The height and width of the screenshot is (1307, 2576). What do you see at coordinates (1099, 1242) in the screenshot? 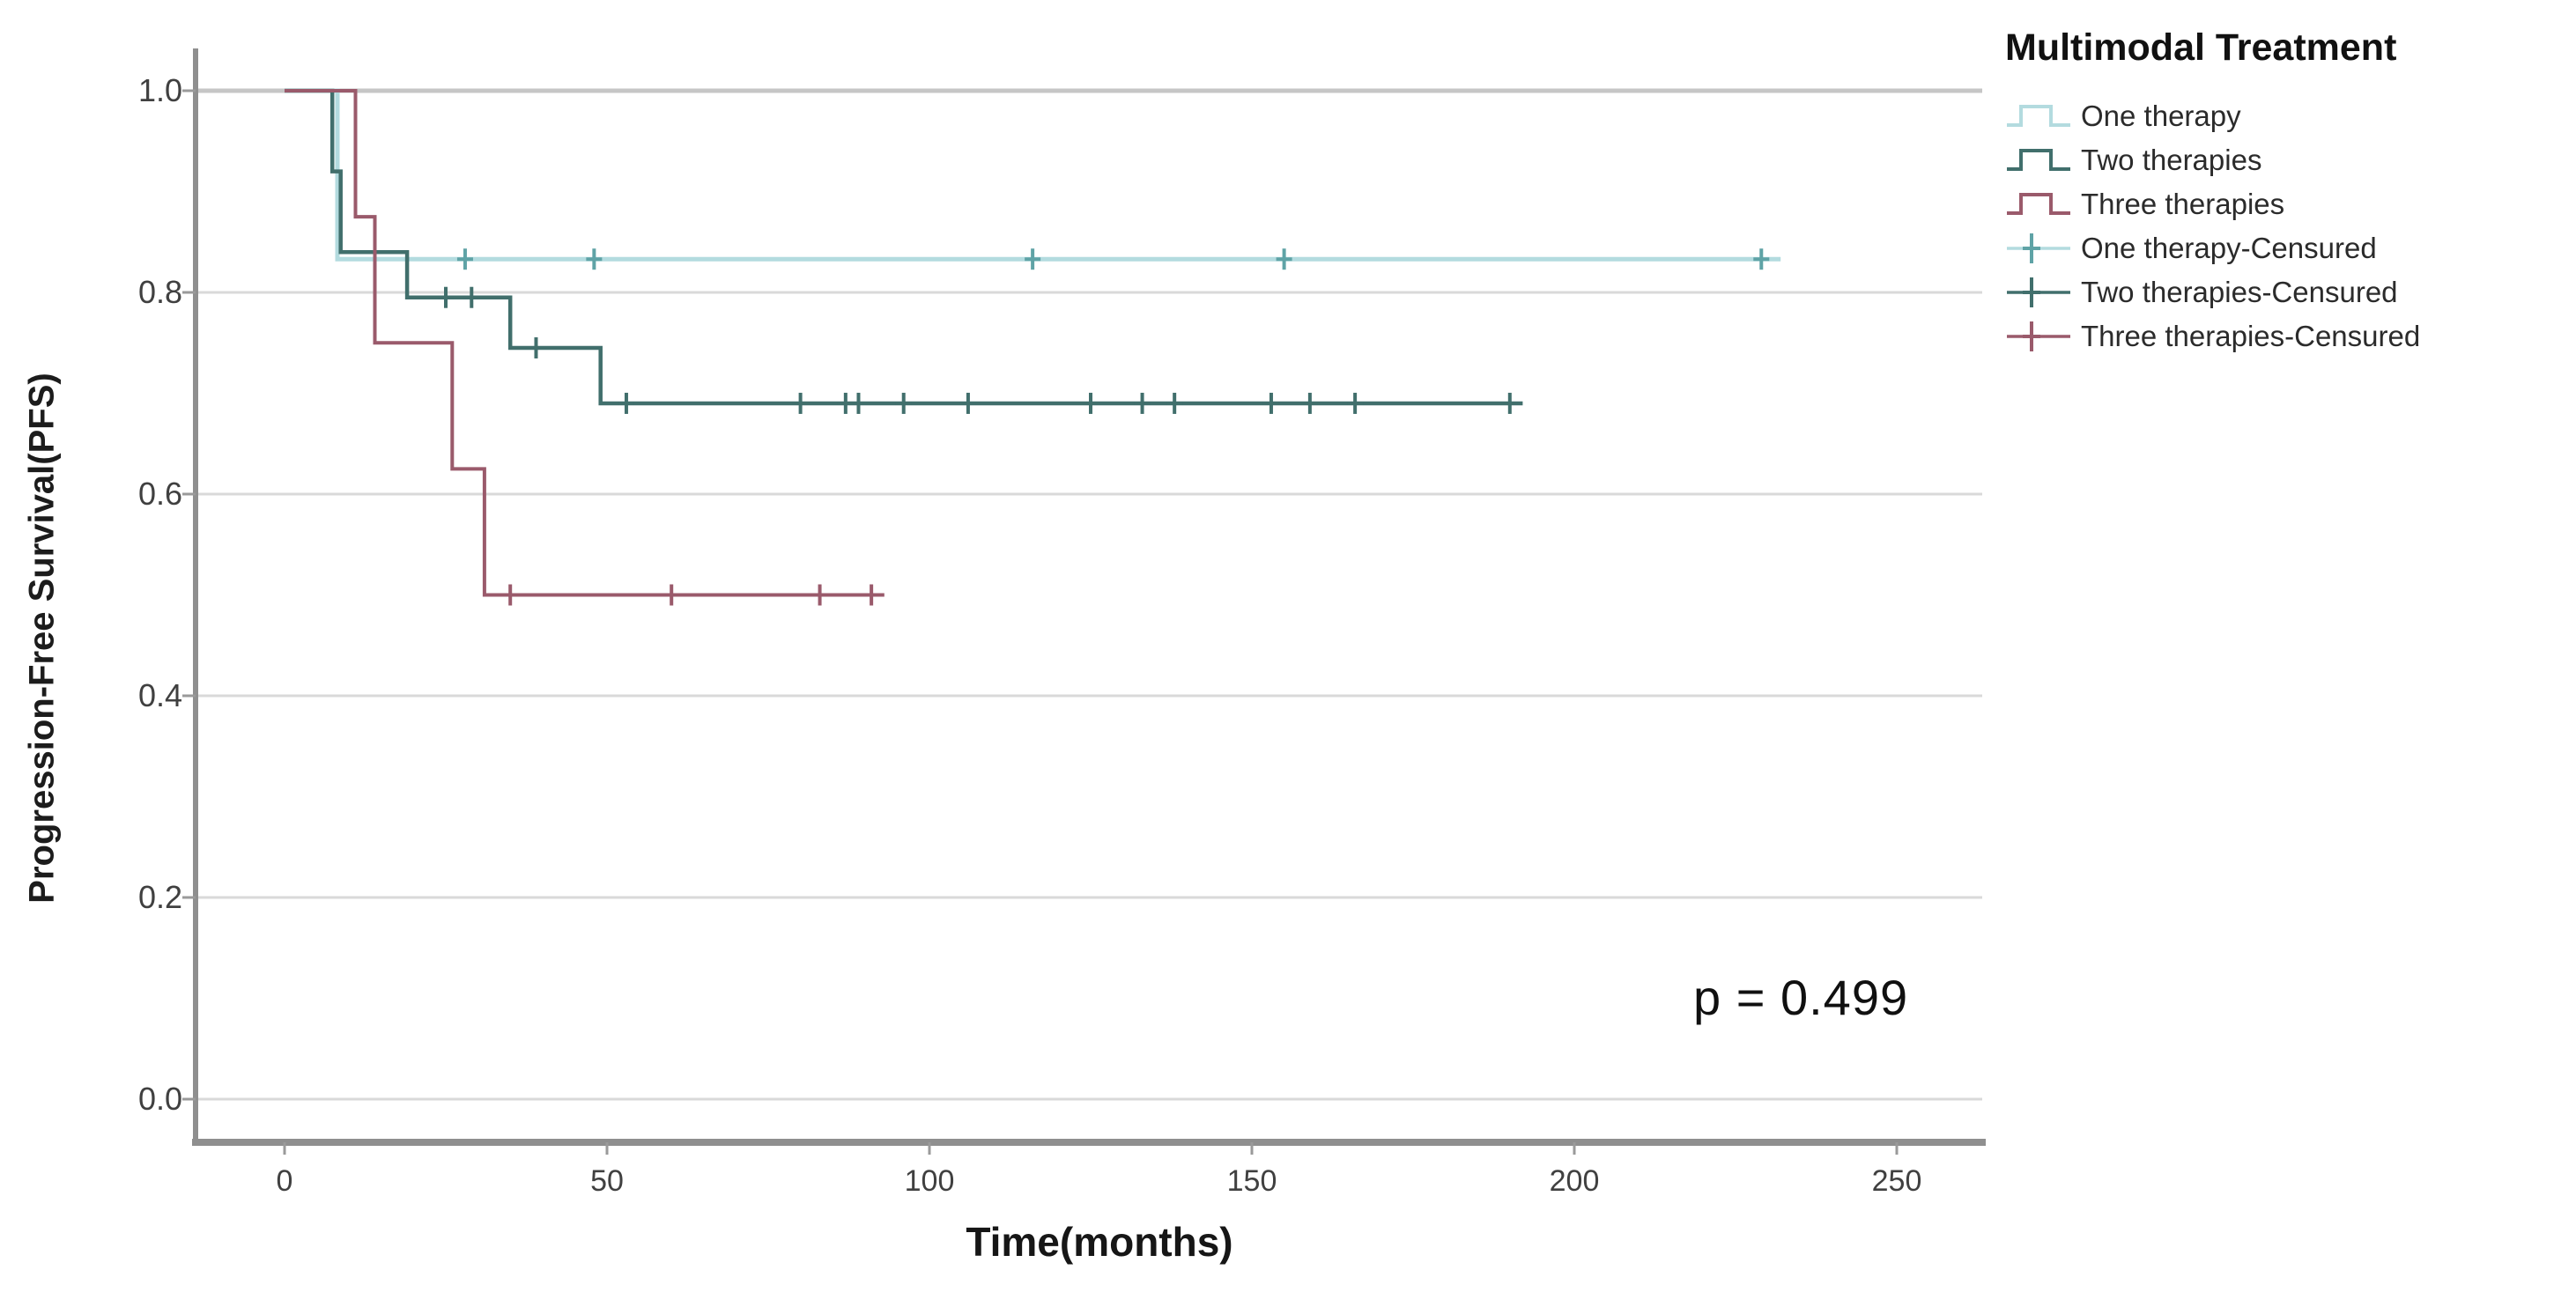
I see `x-axis-label: Time(months)` at bounding box center [1099, 1242].